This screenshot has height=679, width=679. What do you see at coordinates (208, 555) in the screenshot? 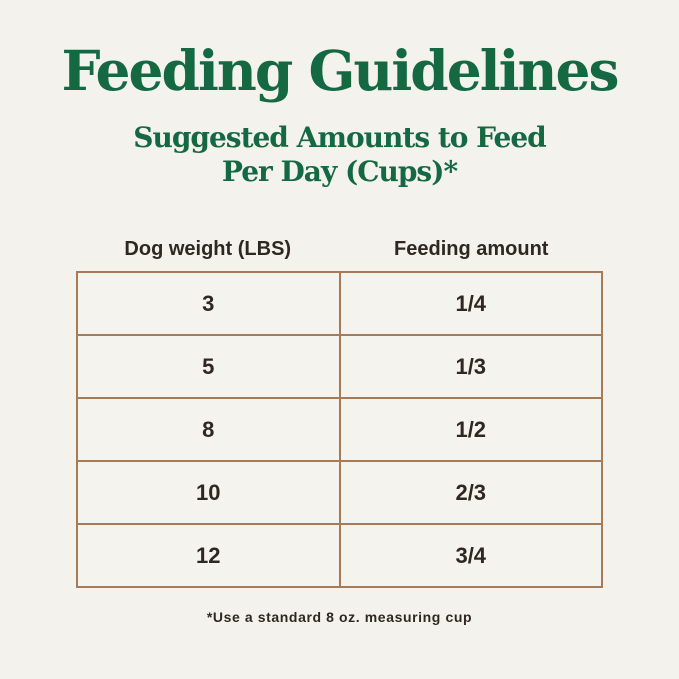
I see `dog-weight-cell: 12` at bounding box center [208, 555].